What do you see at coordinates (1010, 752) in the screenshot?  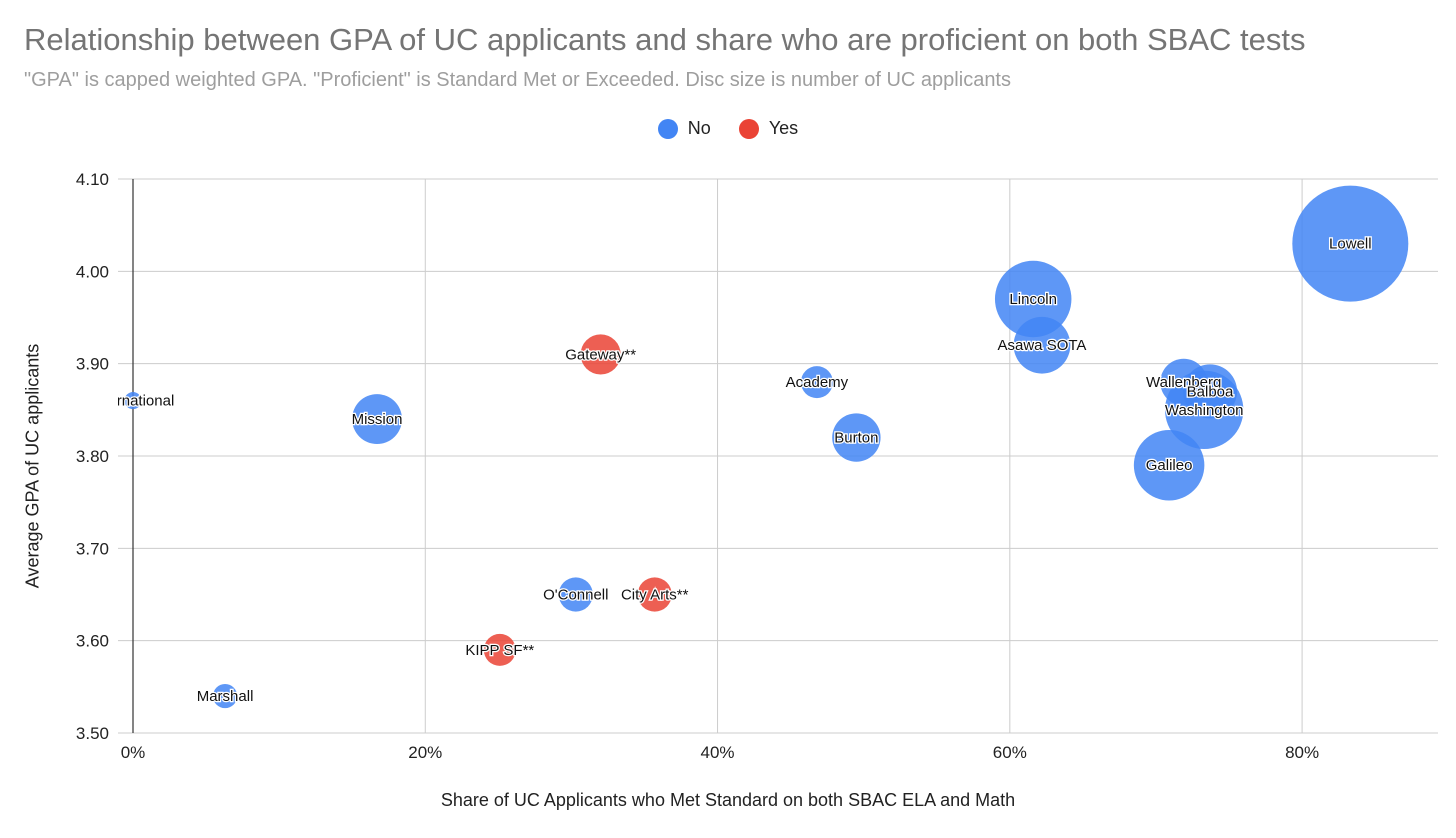 I see `x-tick-label: 60%` at bounding box center [1010, 752].